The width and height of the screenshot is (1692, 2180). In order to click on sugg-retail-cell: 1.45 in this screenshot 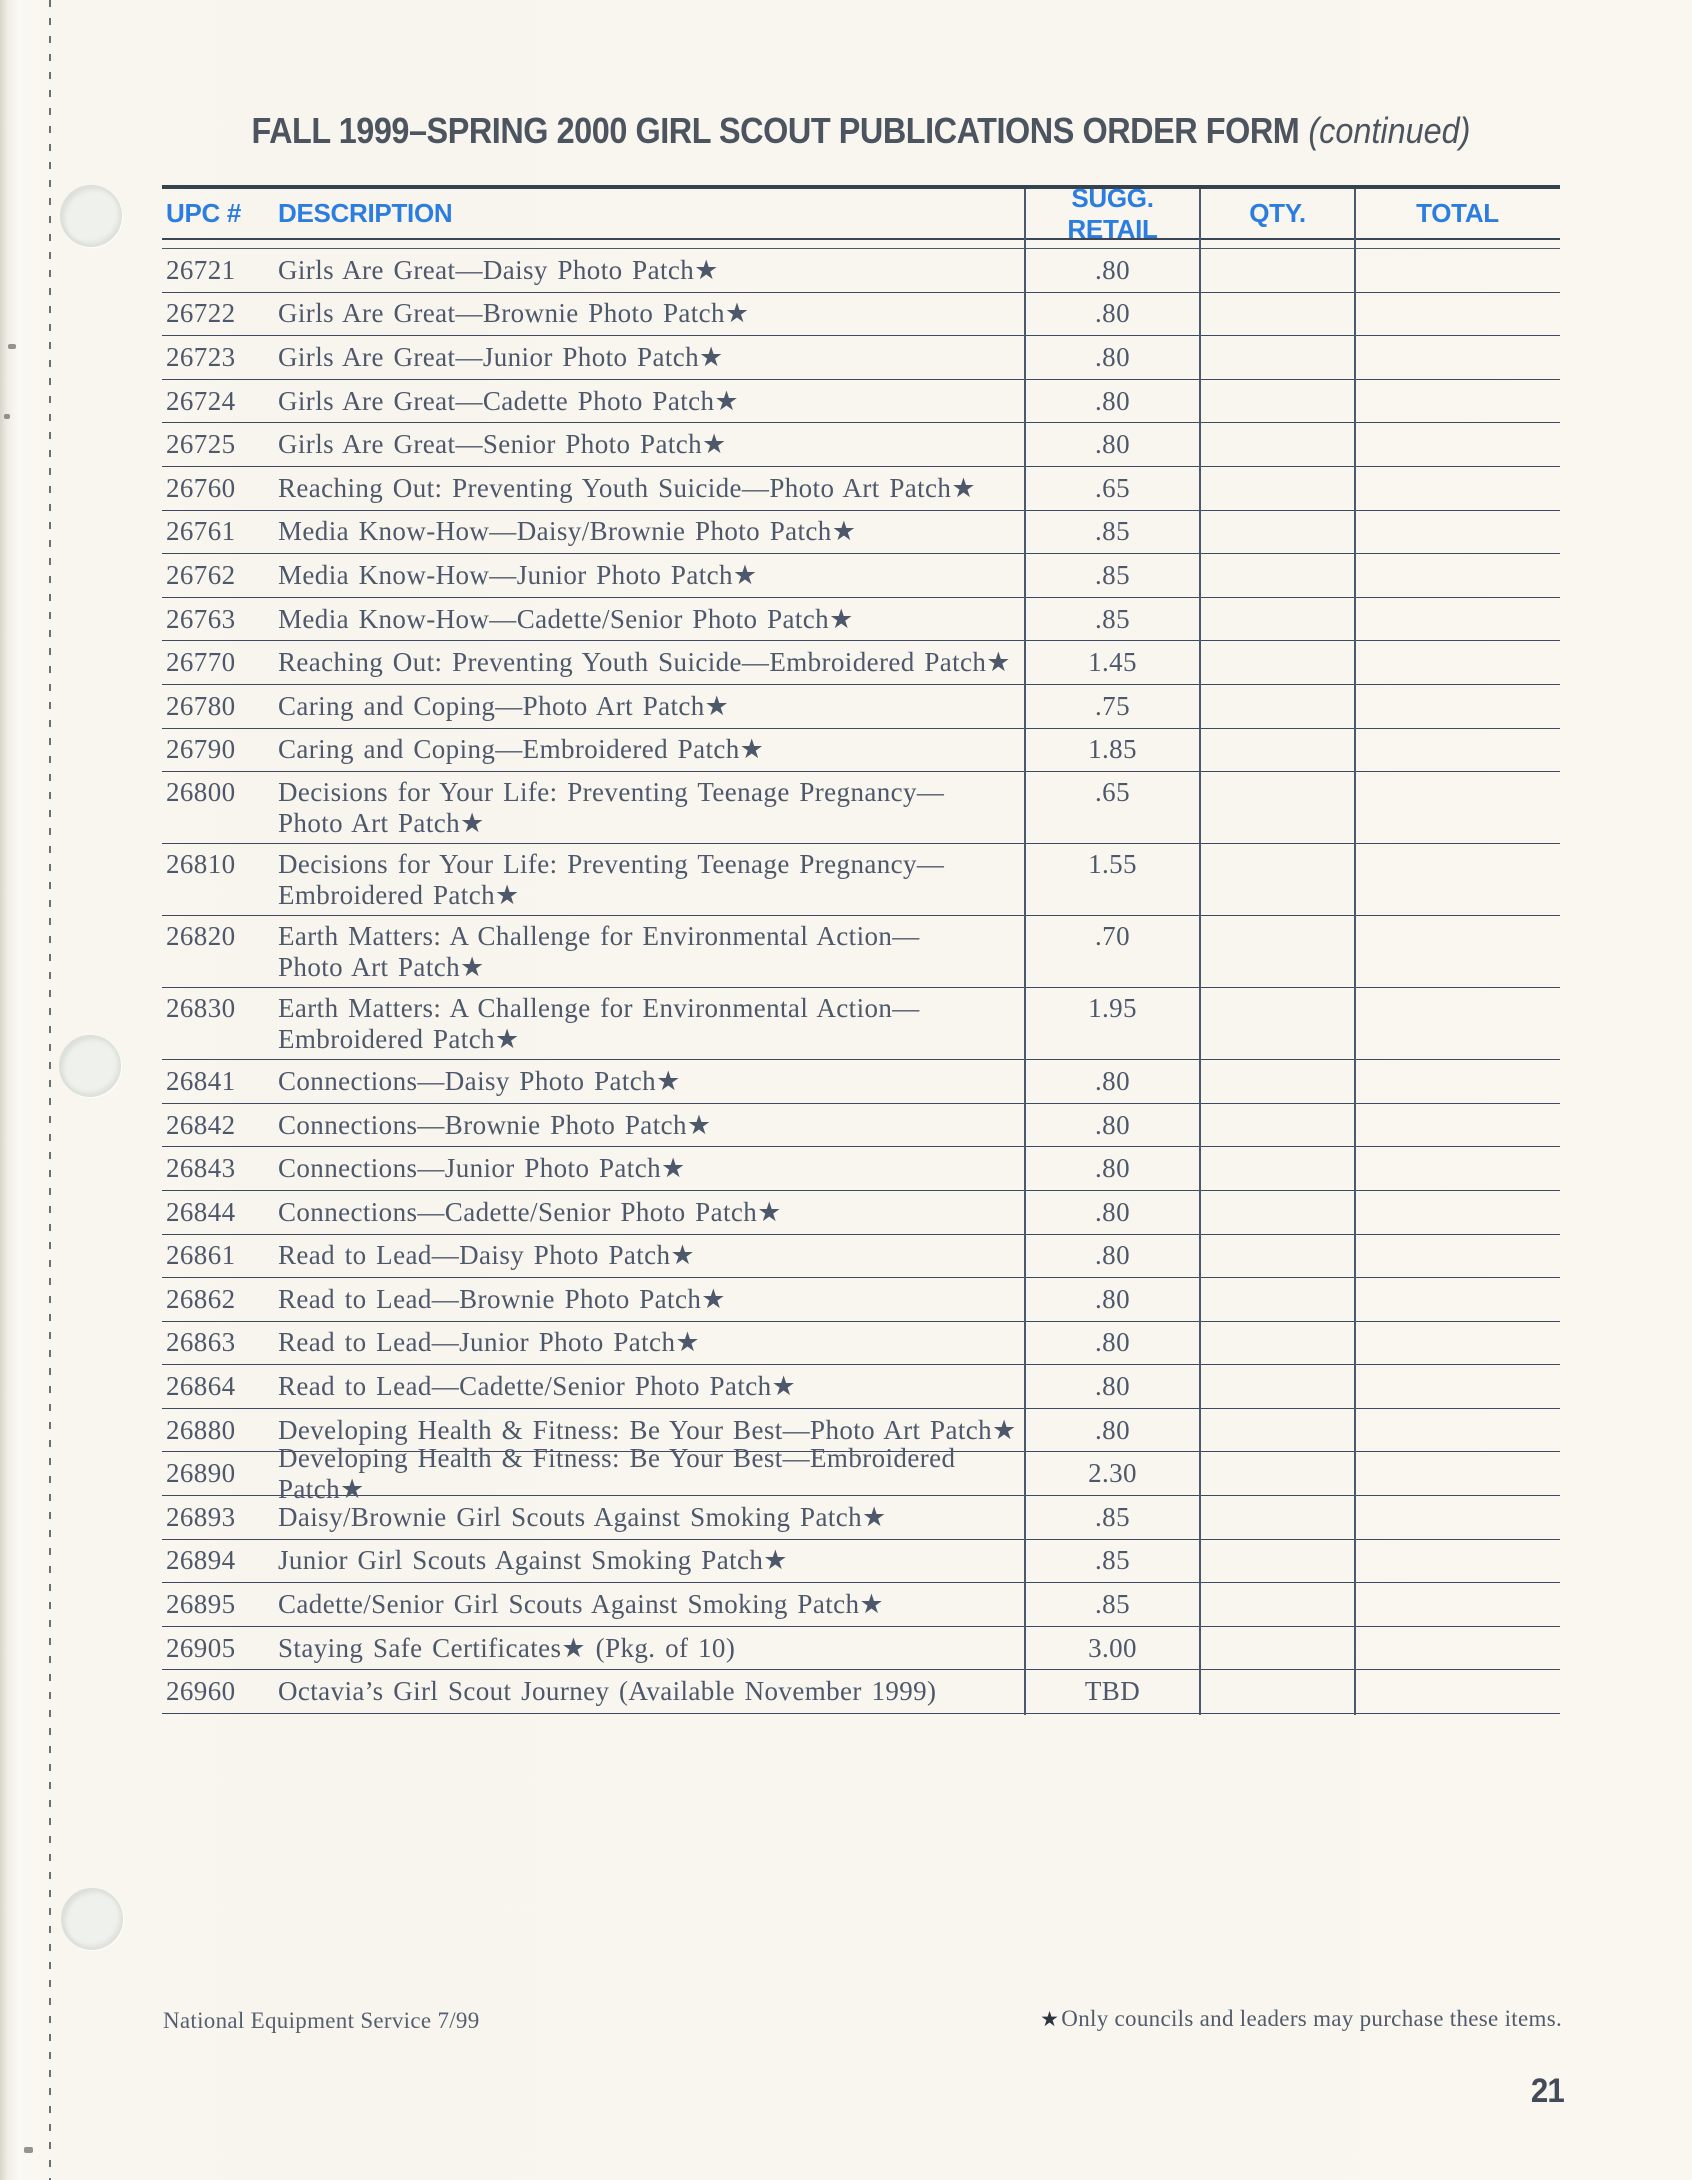, I will do `click(1112, 662)`.